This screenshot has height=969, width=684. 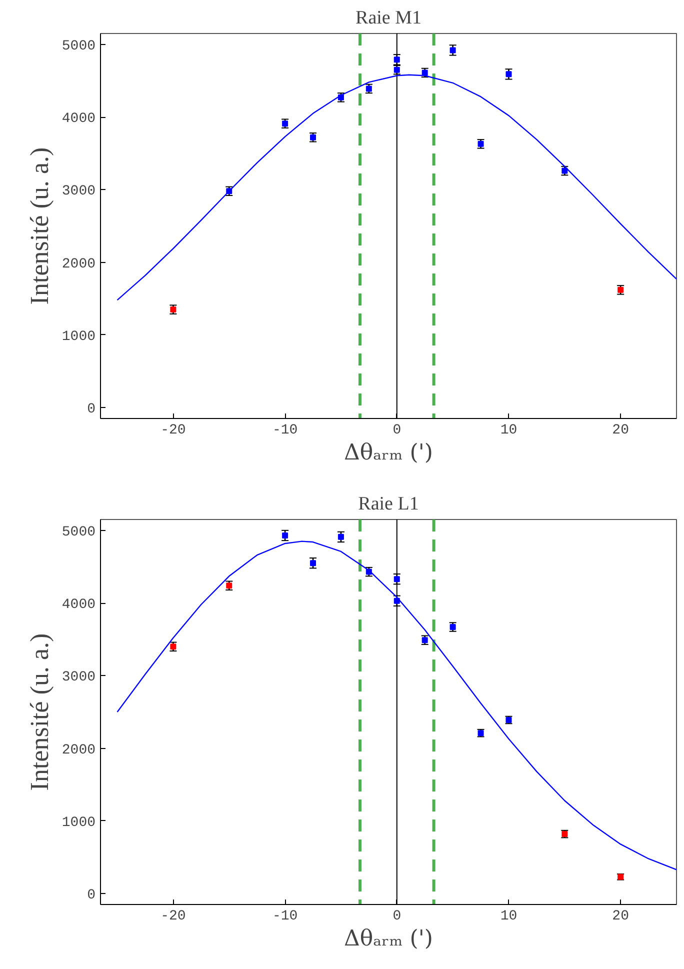 I want to click on chart-title: Raie M1, so click(x=389, y=18).